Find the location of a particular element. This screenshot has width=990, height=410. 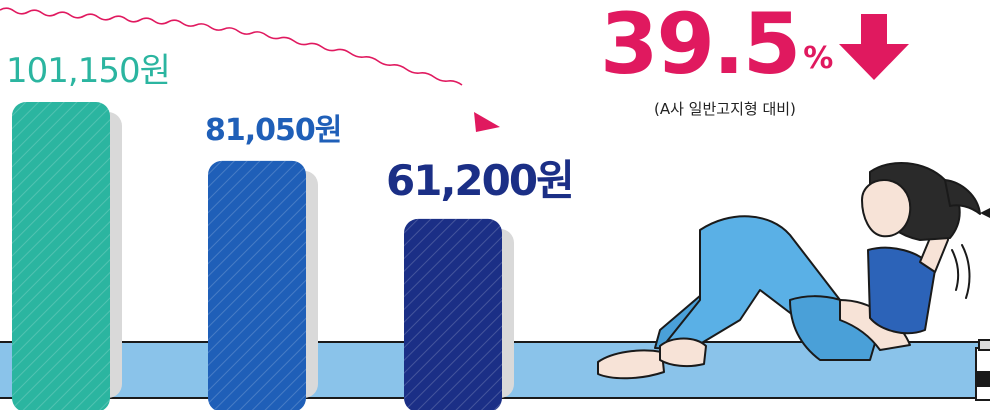

reduction-highlight: 39.5 % is located at coordinates (755, 46).